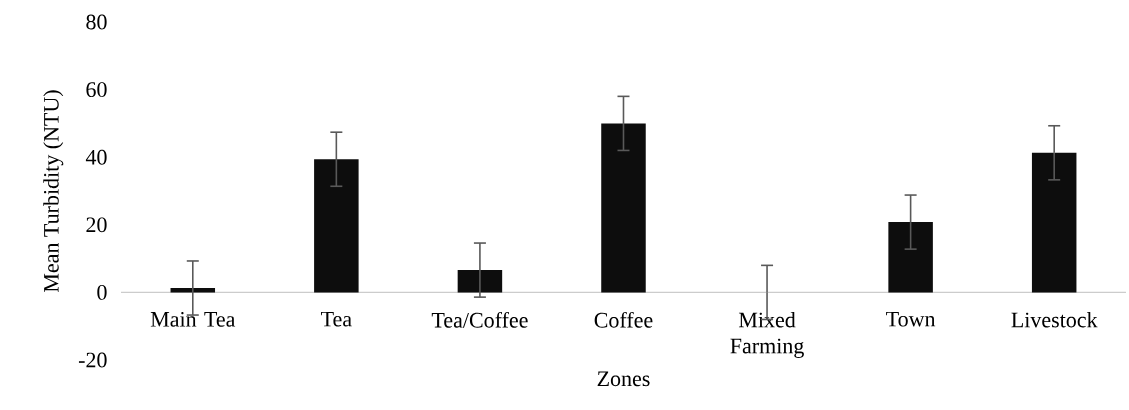 The width and height of the screenshot is (1129, 410). What do you see at coordinates (102, 292) in the screenshot?
I see `y-tick-label: 0` at bounding box center [102, 292].